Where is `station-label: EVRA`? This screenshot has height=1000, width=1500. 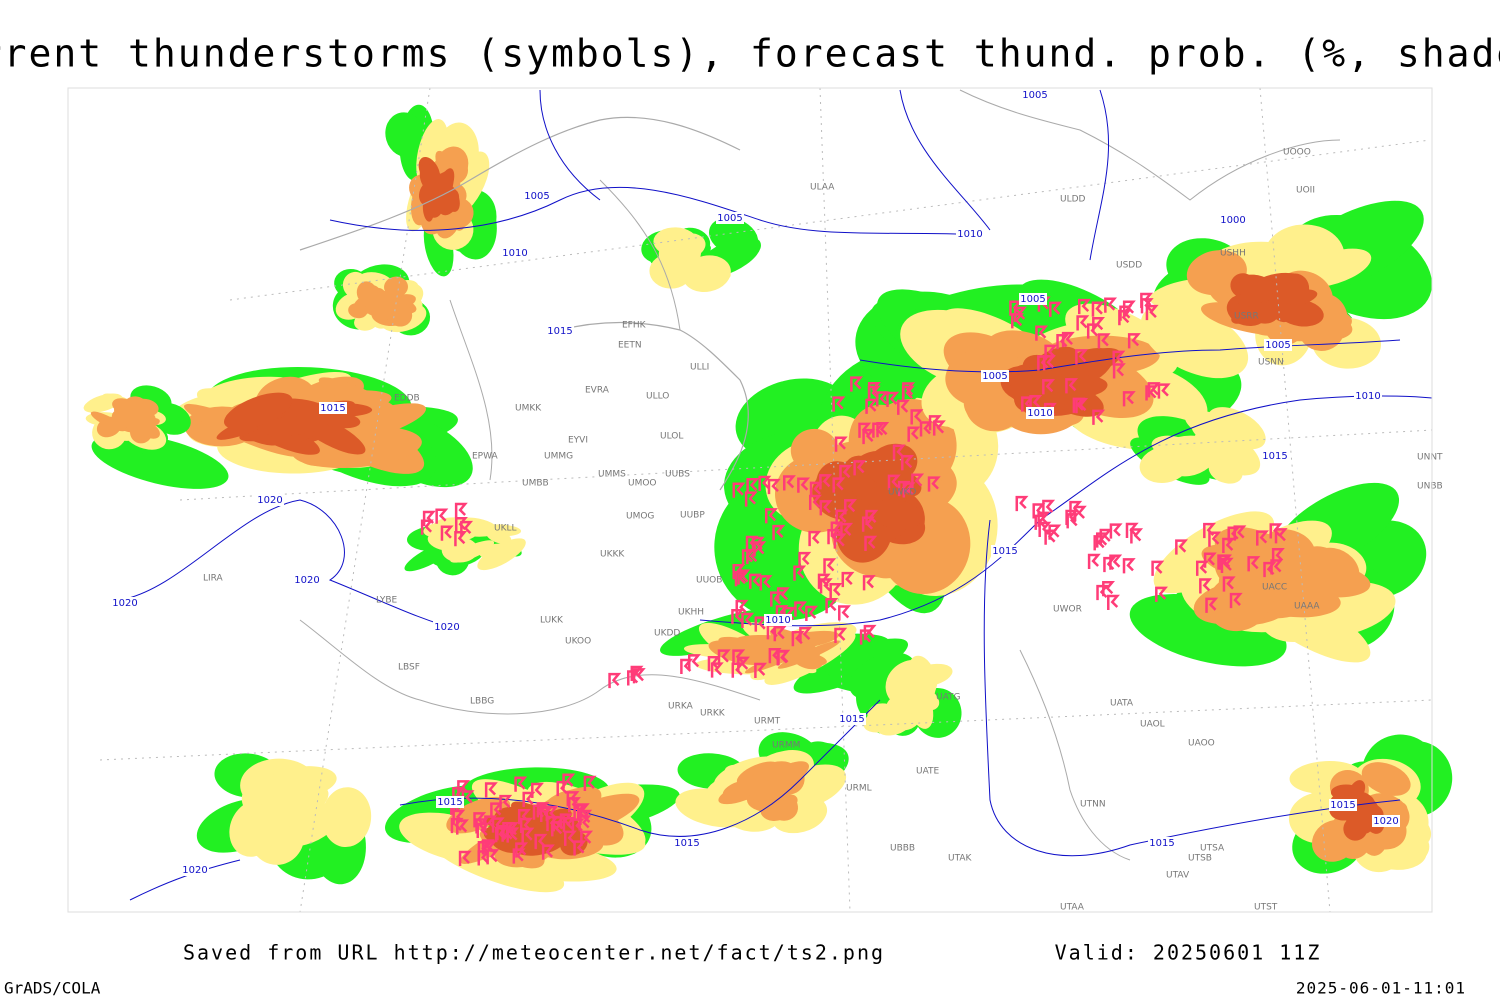 station-label: EVRA is located at coordinates (597, 391).